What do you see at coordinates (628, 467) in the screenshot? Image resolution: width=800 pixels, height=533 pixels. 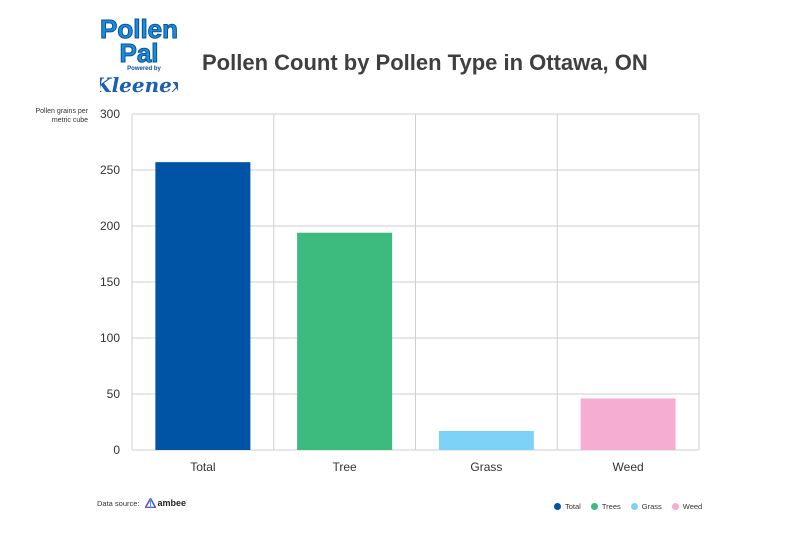 I see `x-tick-label: Weed` at bounding box center [628, 467].